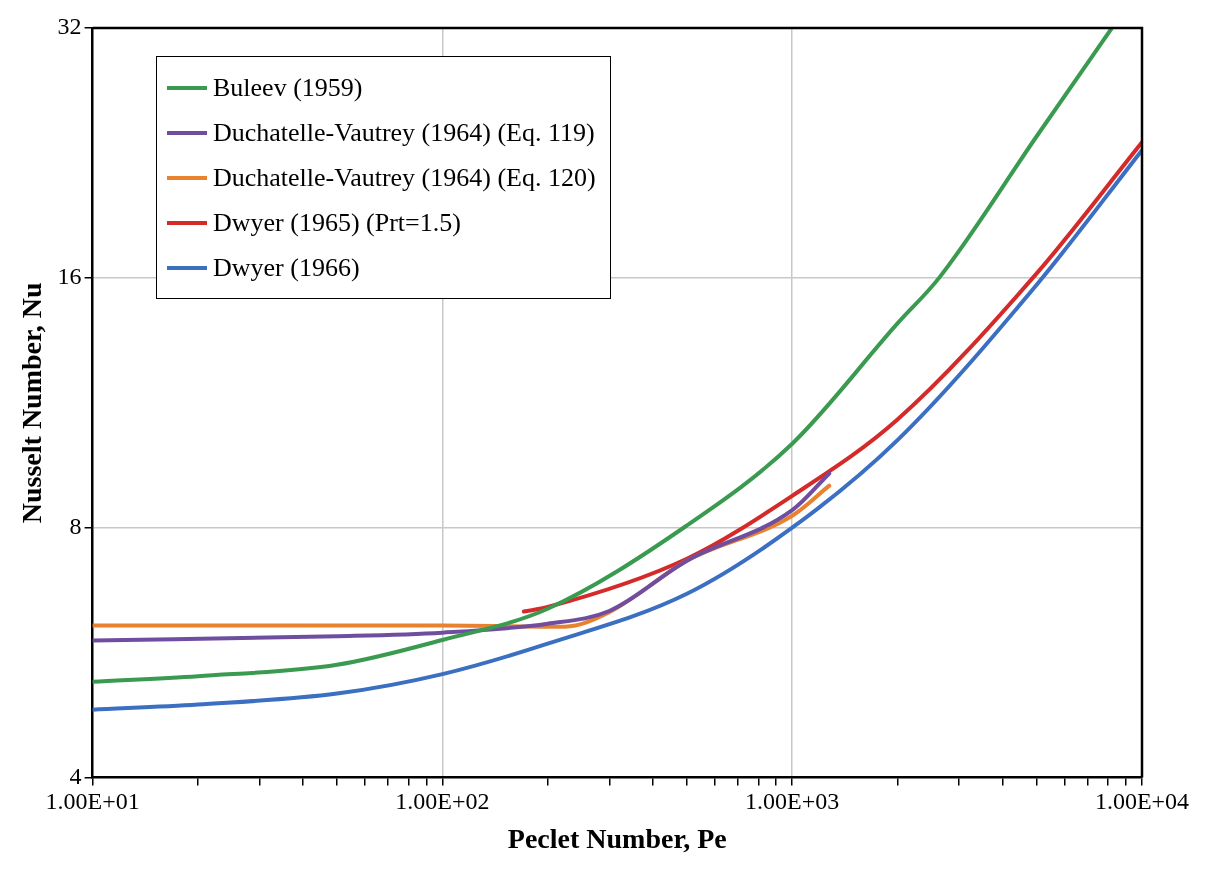 The height and width of the screenshot is (875, 1205). What do you see at coordinates (288, 87) in the screenshot?
I see `legend-label: Buleev (1959)` at bounding box center [288, 87].